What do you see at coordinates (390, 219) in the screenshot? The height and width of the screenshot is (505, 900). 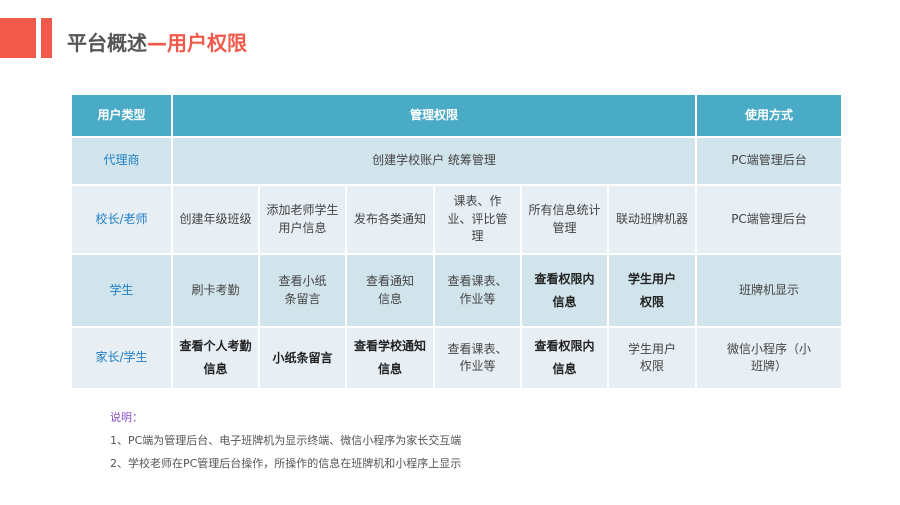 I see `cell-permission: 发布各类通知` at bounding box center [390, 219].